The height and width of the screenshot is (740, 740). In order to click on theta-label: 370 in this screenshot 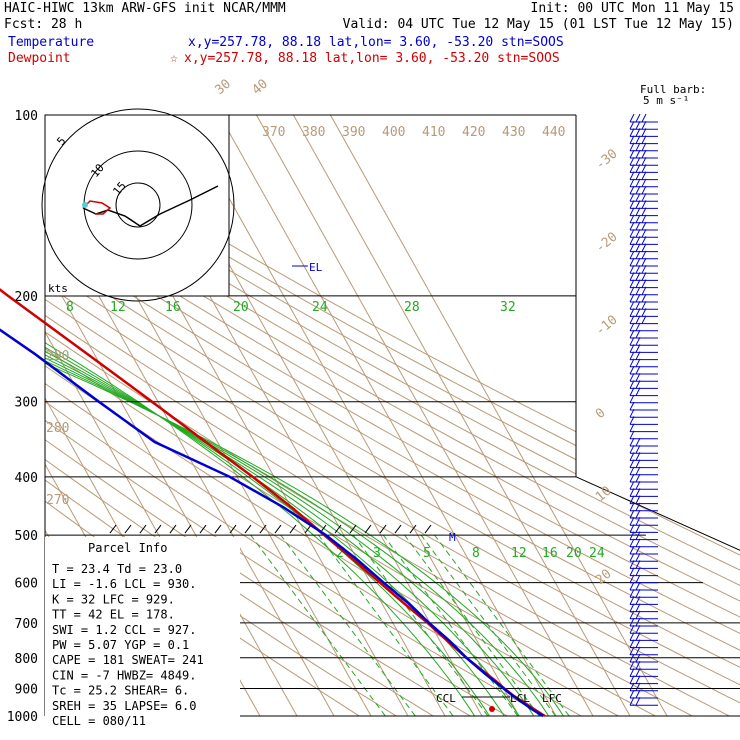, I will do `click(273, 132)`.